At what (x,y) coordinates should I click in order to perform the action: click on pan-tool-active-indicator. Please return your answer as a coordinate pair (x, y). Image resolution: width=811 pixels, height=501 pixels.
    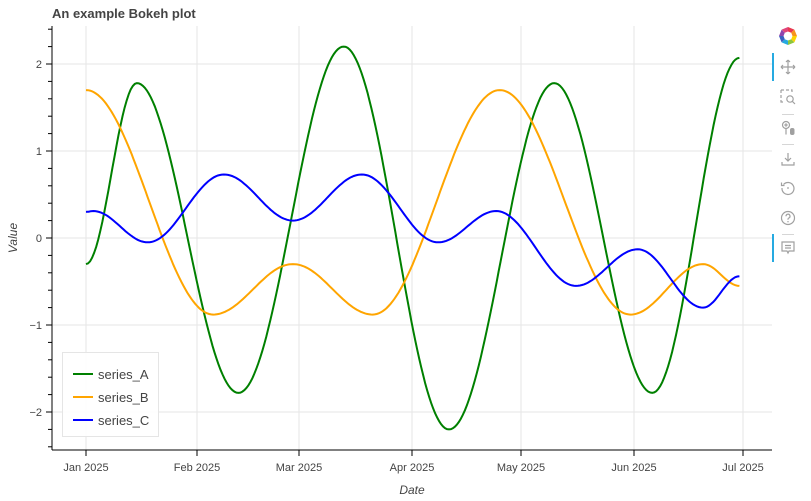
    Looking at the image, I should click on (773, 67).